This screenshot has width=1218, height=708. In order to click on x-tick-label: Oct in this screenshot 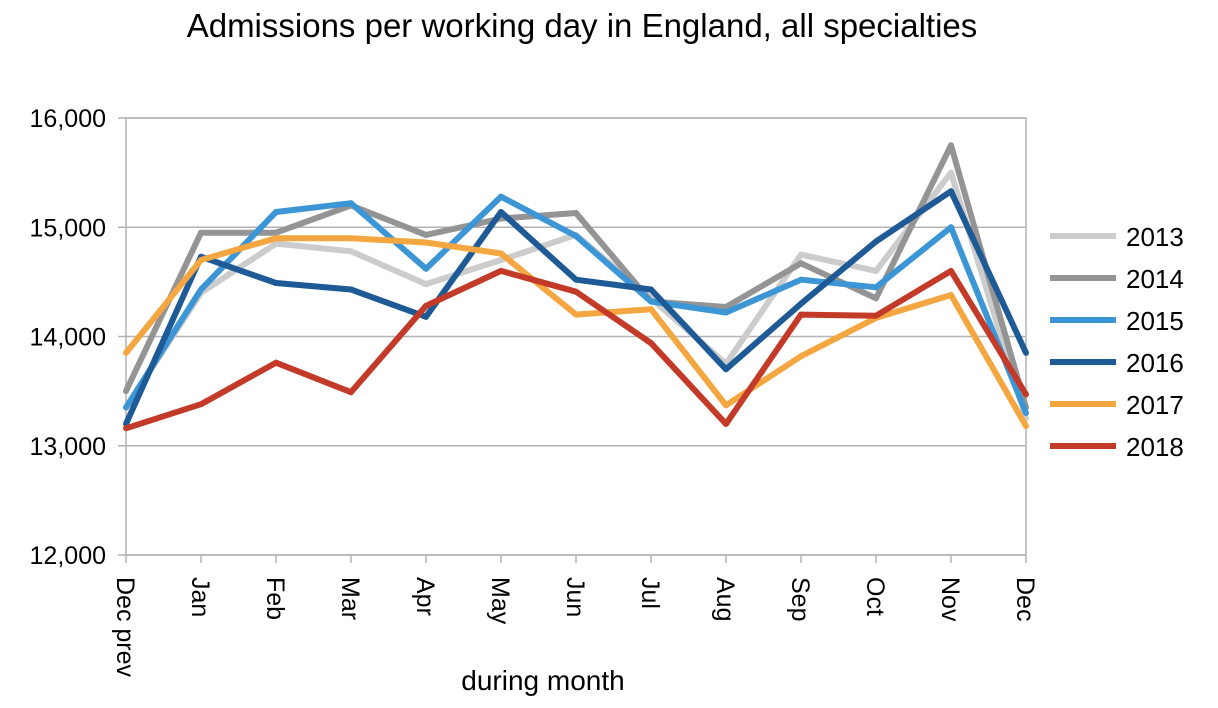, I will do `click(875, 596)`.